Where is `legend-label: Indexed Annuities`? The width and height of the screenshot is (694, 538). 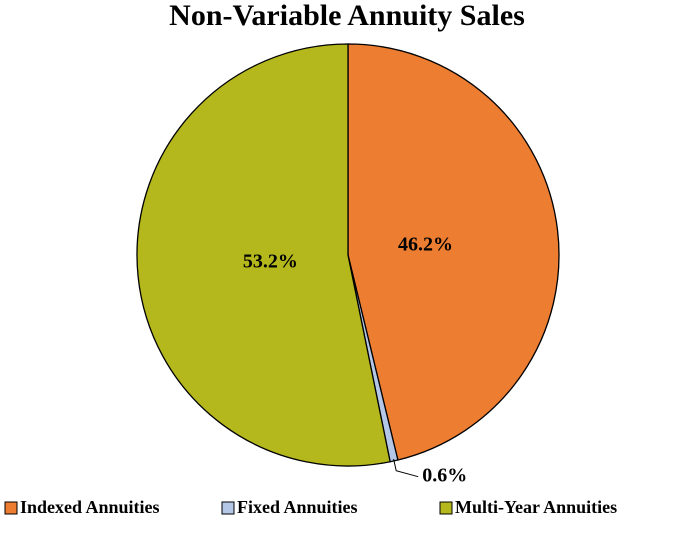
legend-label: Indexed Annuities is located at coordinates (90, 507).